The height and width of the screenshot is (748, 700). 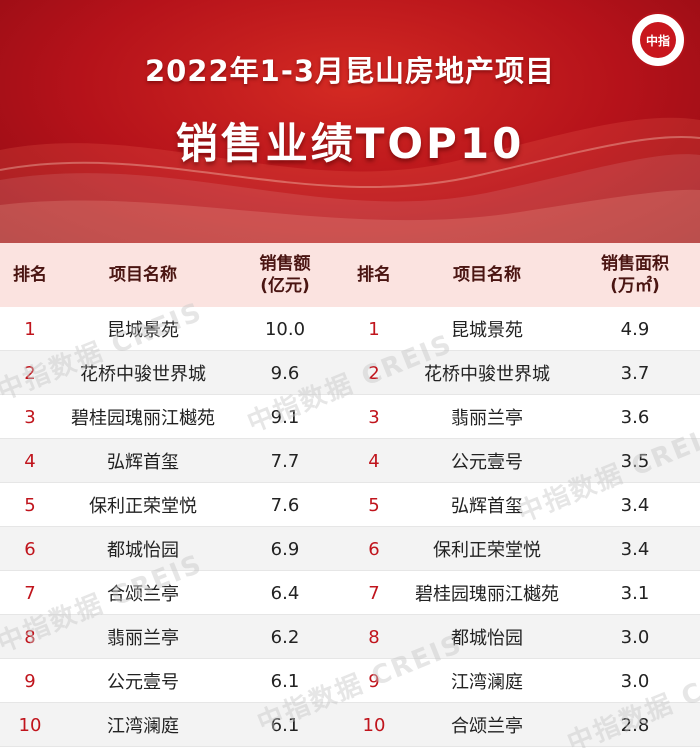 What do you see at coordinates (374, 275) in the screenshot?
I see `header-rank-right: 排名` at bounding box center [374, 275].